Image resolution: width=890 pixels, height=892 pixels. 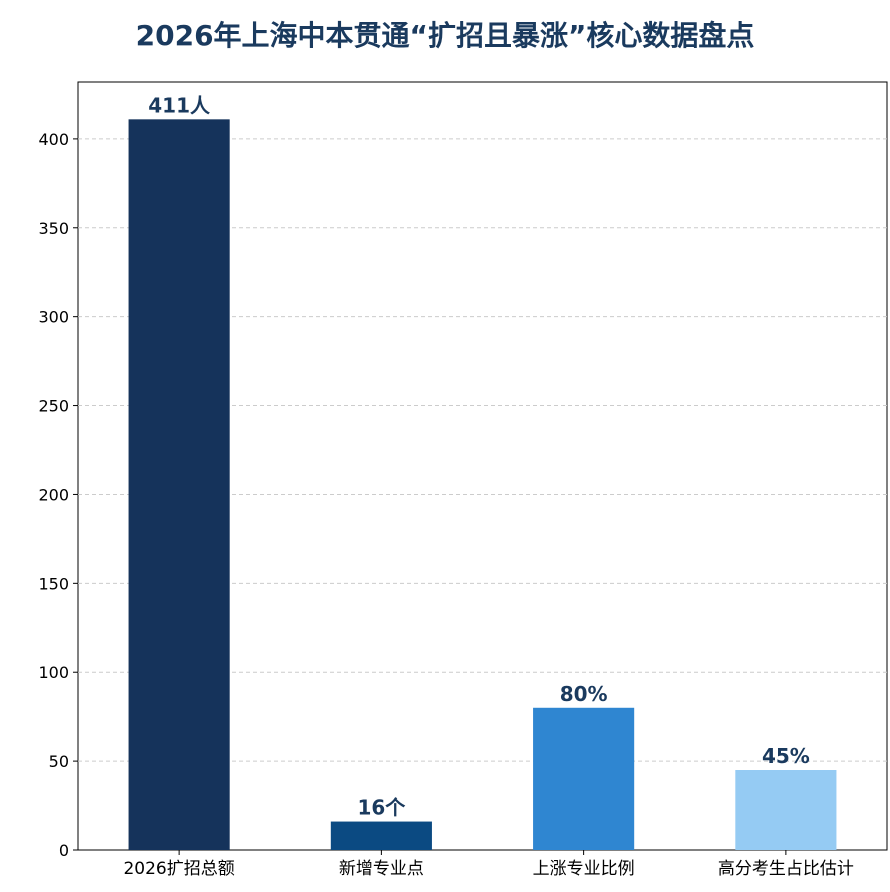 What do you see at coordinates (53, 494) in the screenshot?
I see `y-tick-label: 200` at bounding box center [53, 494].